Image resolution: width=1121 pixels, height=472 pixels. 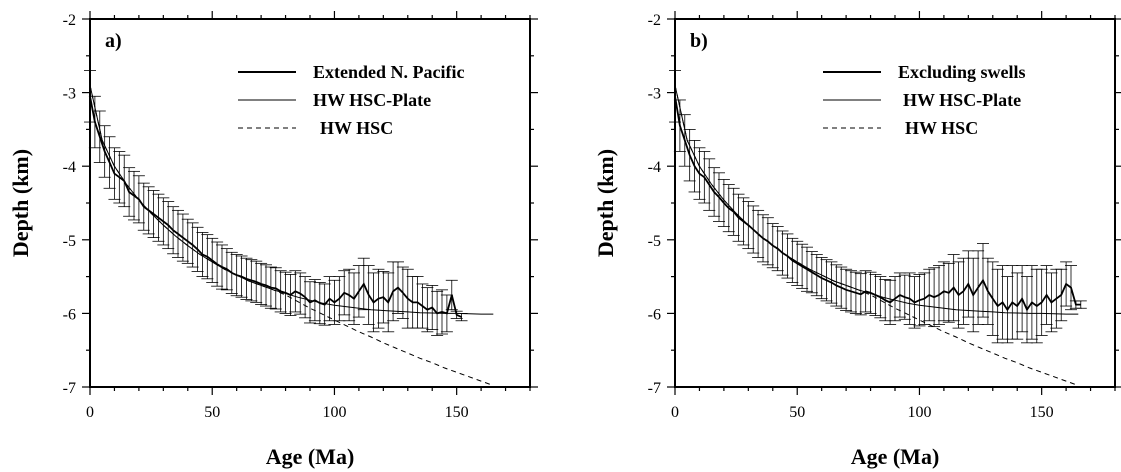 I want to click on panel-label: b), so click(x=699, y=41).